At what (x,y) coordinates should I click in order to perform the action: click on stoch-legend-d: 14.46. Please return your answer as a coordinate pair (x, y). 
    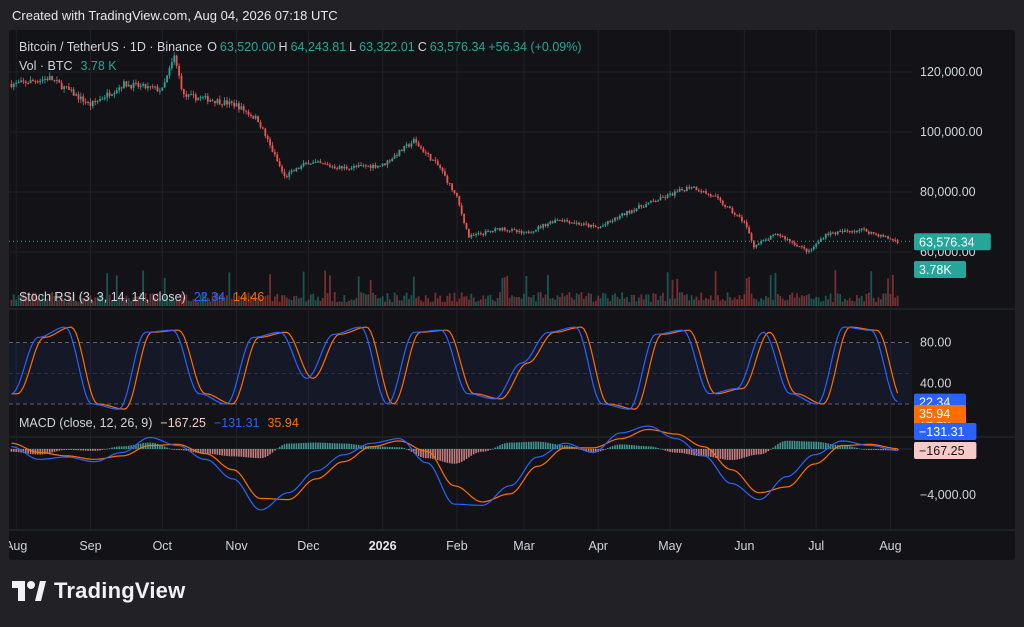
    Looking at the image, I should click on (248, 297).